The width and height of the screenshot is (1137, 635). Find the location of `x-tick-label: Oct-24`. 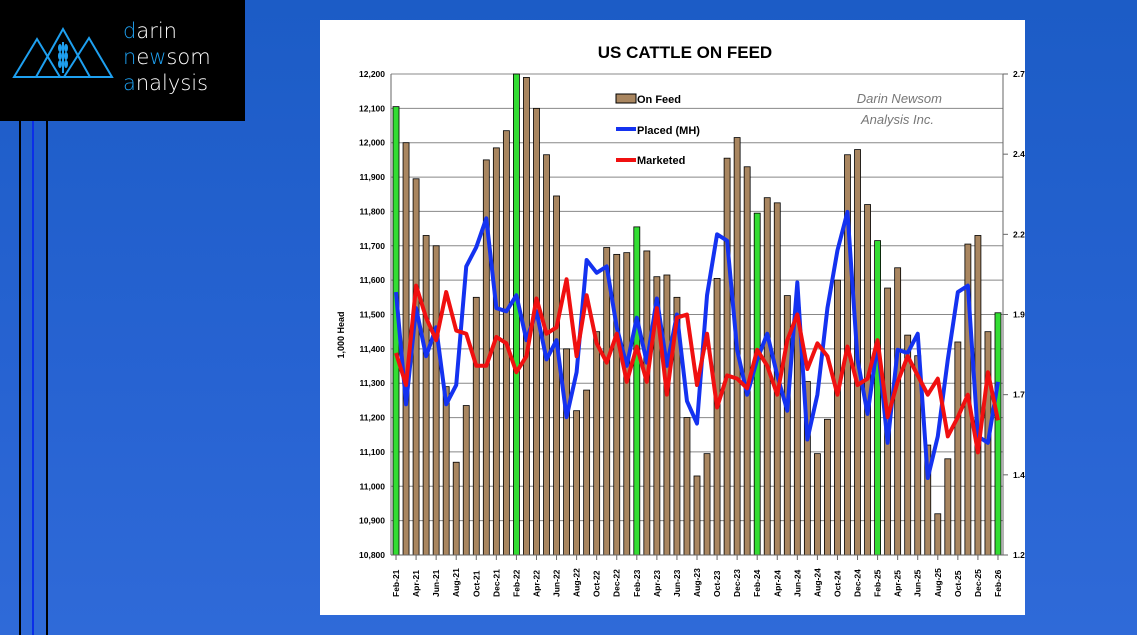

x-tick-label: Oct-24 is located at coordinates (837, 583).